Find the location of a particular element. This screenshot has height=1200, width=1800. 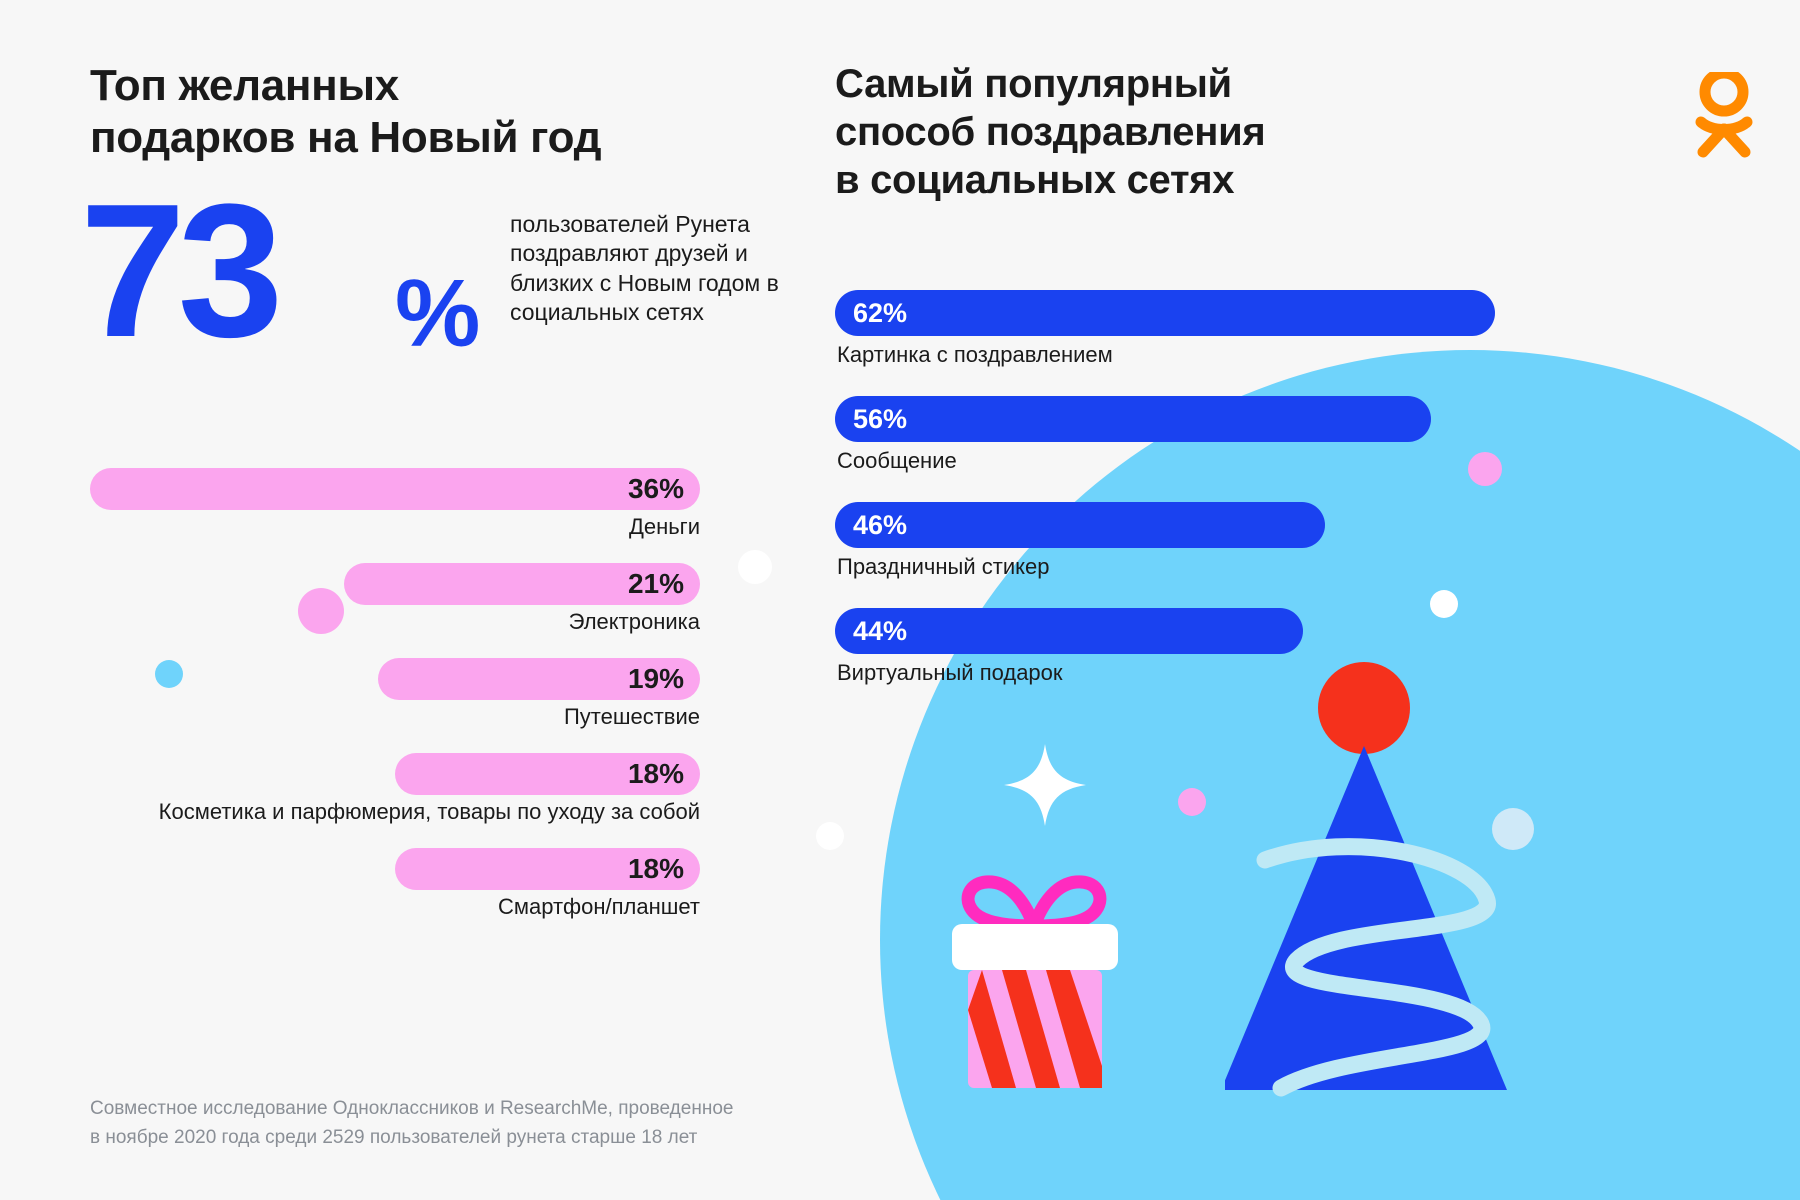

gift-bar-value: 19% is located at coordinates (655, 678).